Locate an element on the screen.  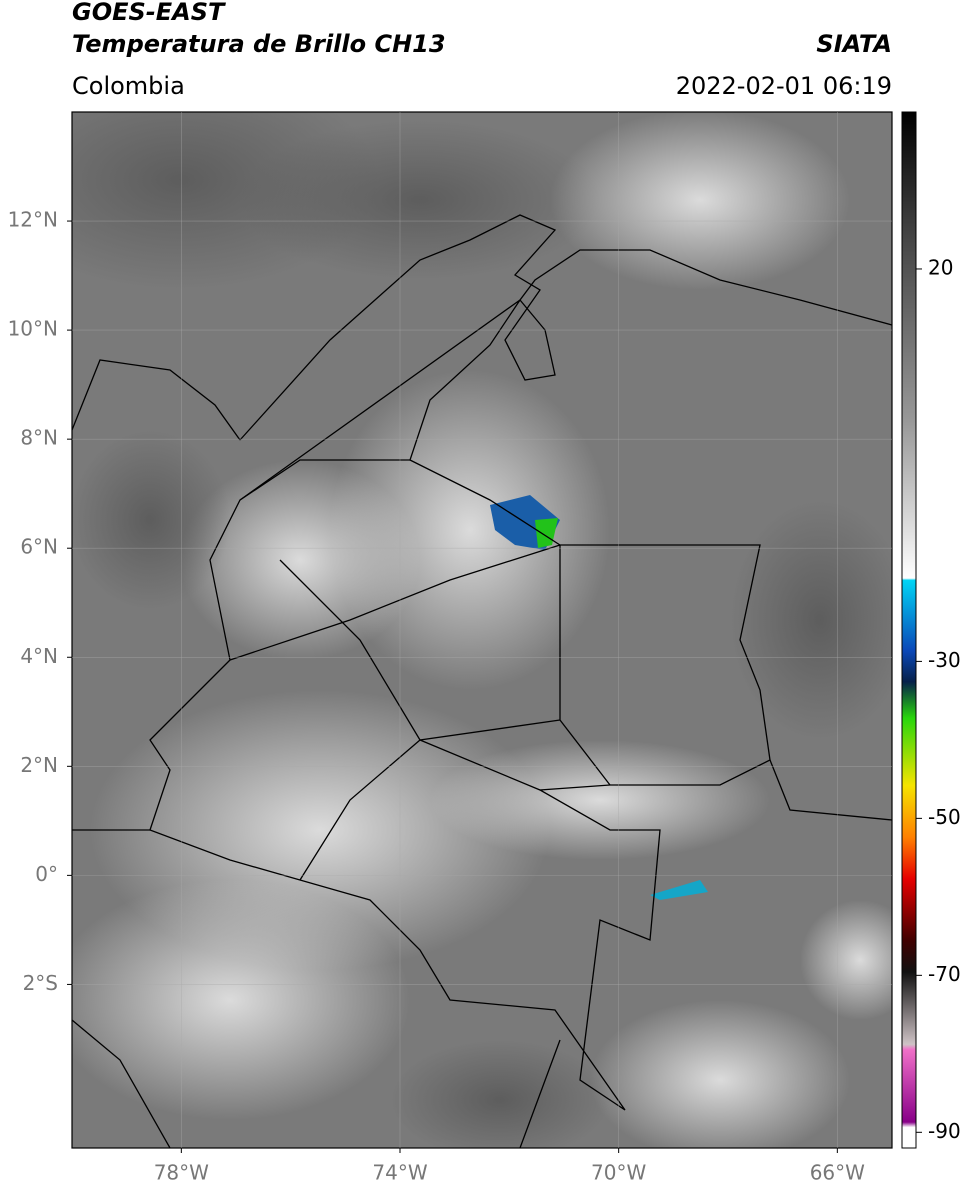
source: SIATA is located at coordinates (854, 44).